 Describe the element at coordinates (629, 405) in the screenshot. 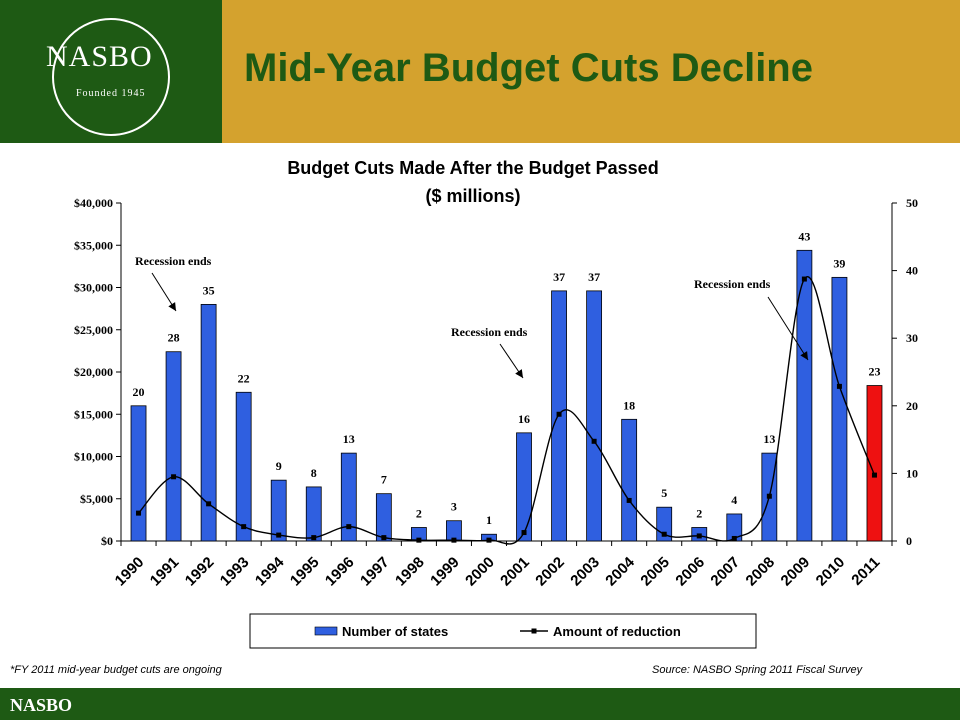

I see `bar-data-label: 18` at that location.